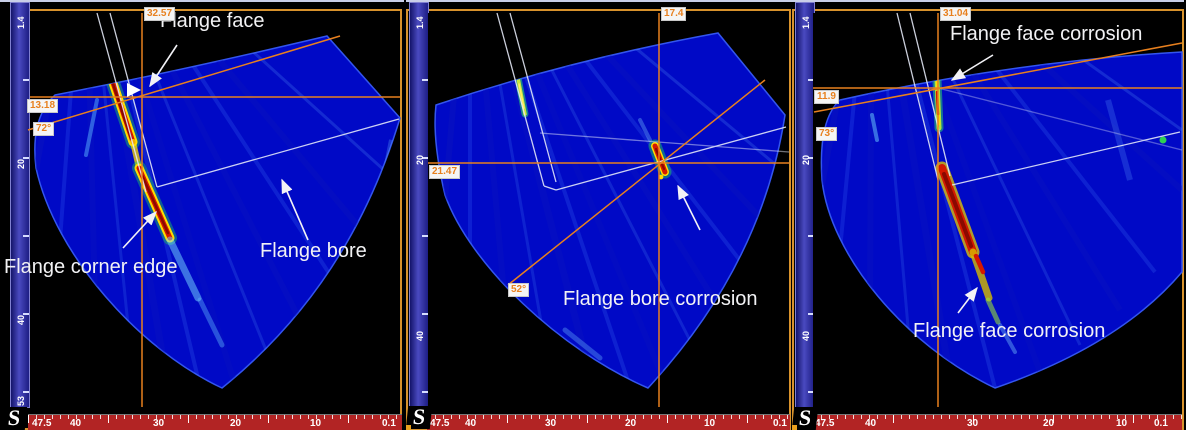 The width and height of the screenshot is (1186, 430). Describe the element at coordinates (43, 106) in the screenshot. I see `depth-cursor-value: 13.18` at that location.